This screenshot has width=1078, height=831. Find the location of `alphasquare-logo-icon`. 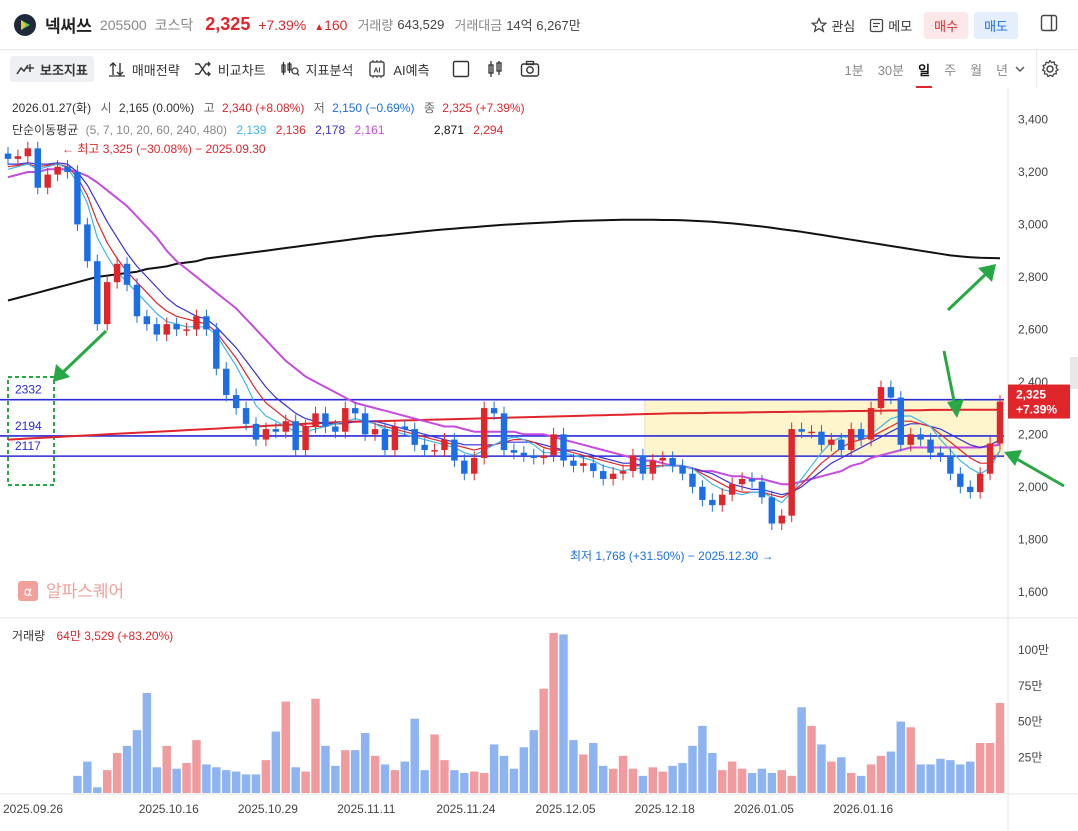

alphasquare-logo-icon is located at coordinates (28, 591).